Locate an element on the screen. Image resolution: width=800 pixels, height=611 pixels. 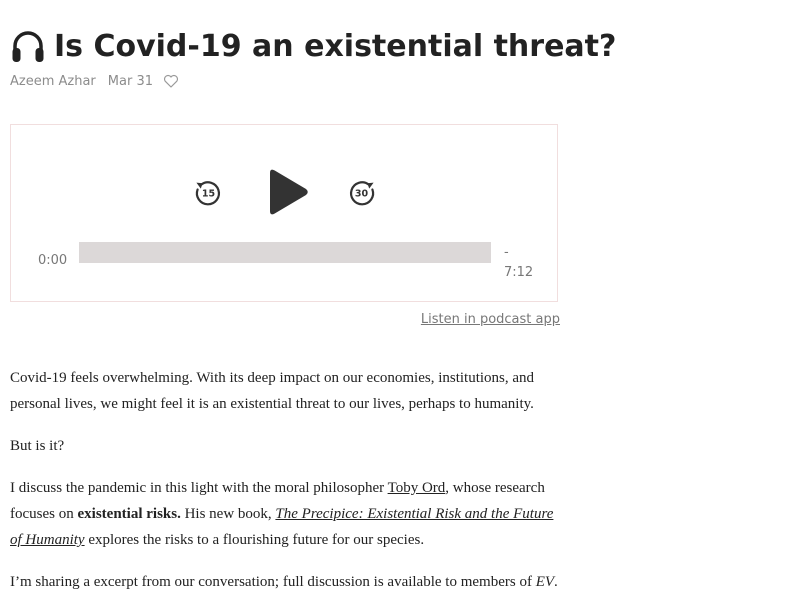
skip-forward-label: 30 is located at coordinates (362, 194).